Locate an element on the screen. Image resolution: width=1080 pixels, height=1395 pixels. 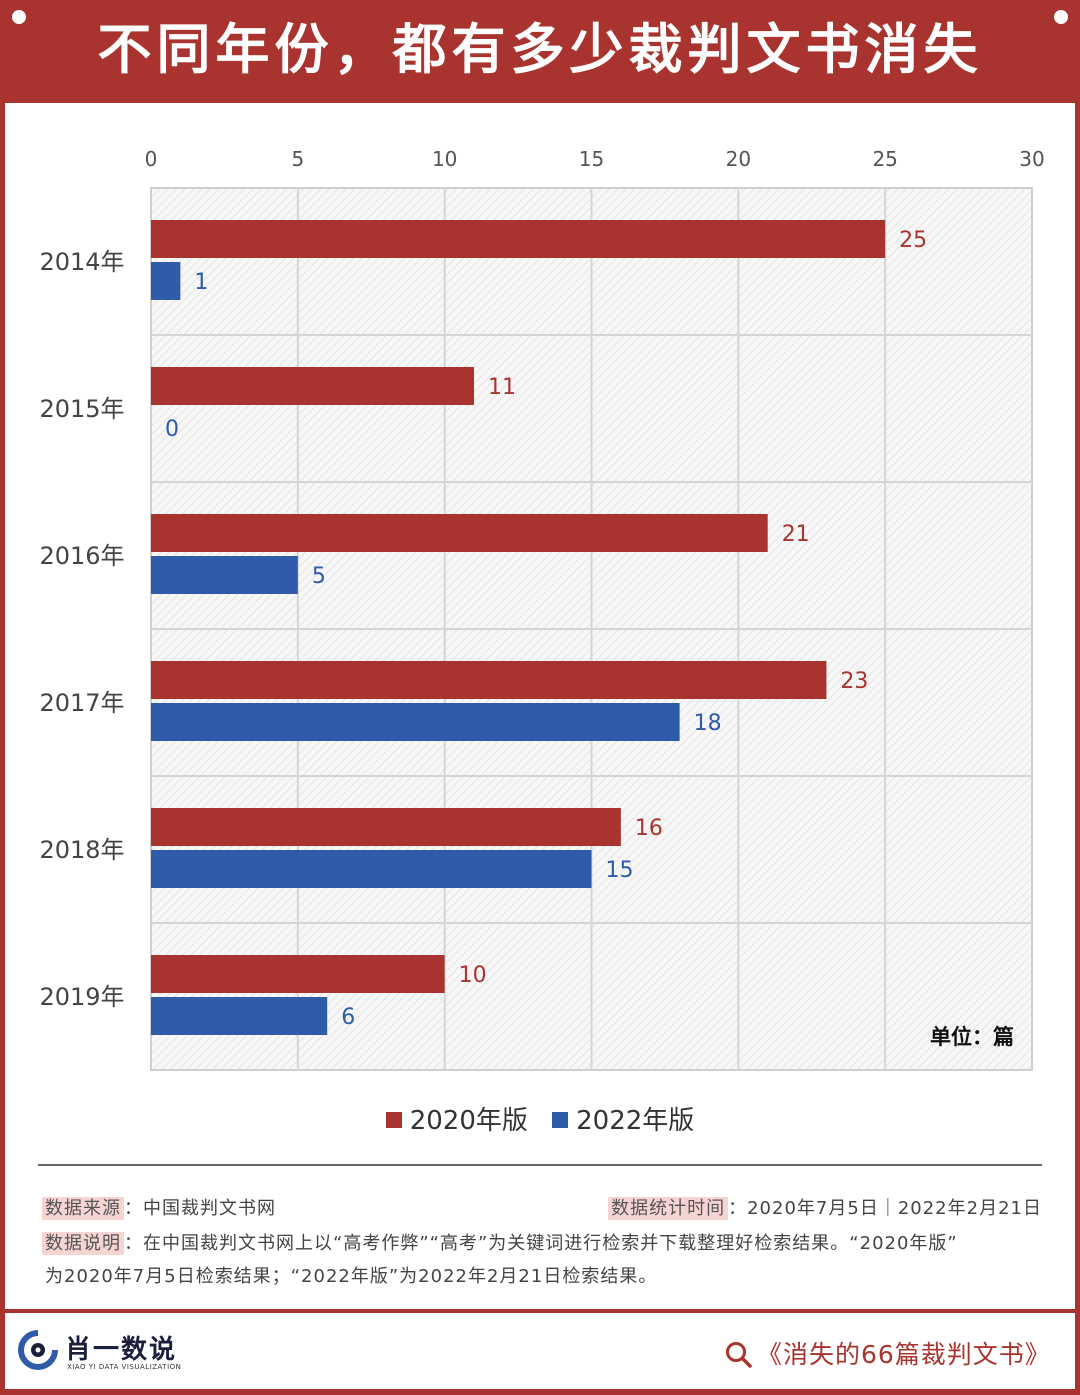
unit-label: 单位：篇 is located at coordinates (972, 1037).